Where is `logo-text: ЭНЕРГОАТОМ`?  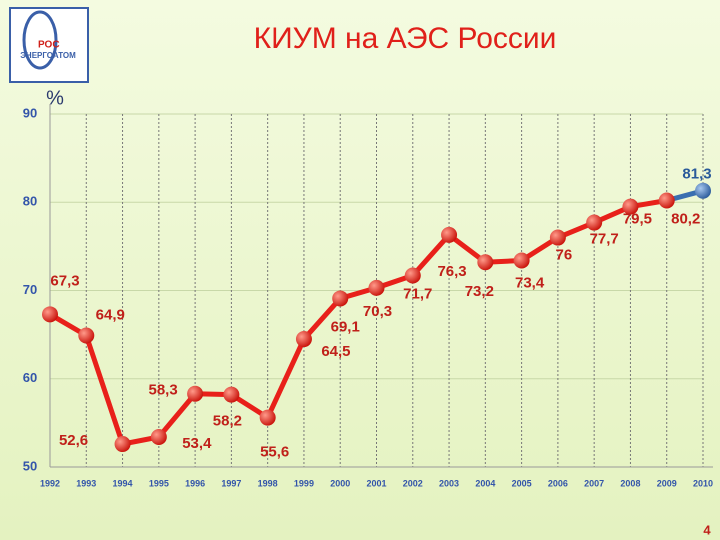
logo-text: ЭНЕРГОАТОМ is located at coordinates (48, 55).